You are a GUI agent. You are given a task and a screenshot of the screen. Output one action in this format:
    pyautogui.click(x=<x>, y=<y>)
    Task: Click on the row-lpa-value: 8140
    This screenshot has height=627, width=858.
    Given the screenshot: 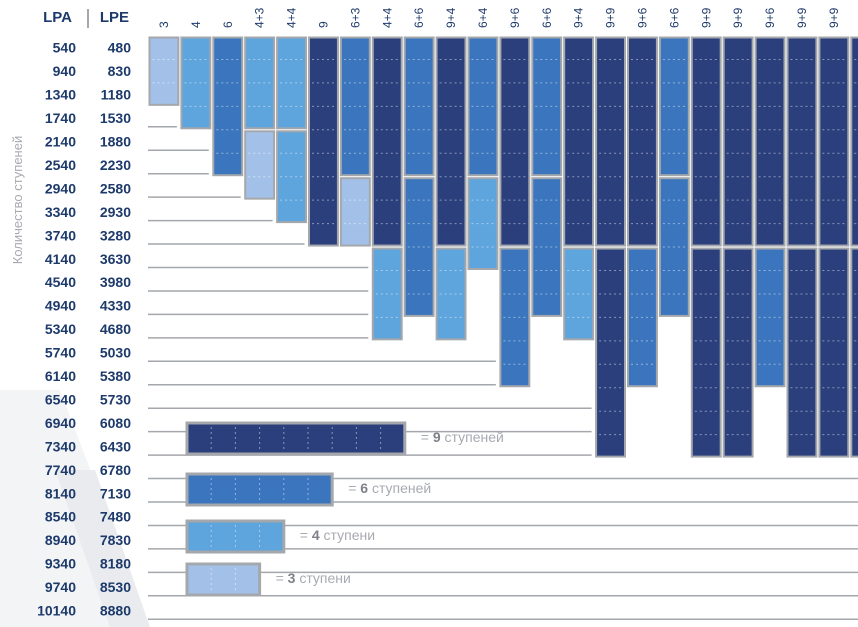 What is the action you would take?
    pyautogui.click(x=60, y=493)
    